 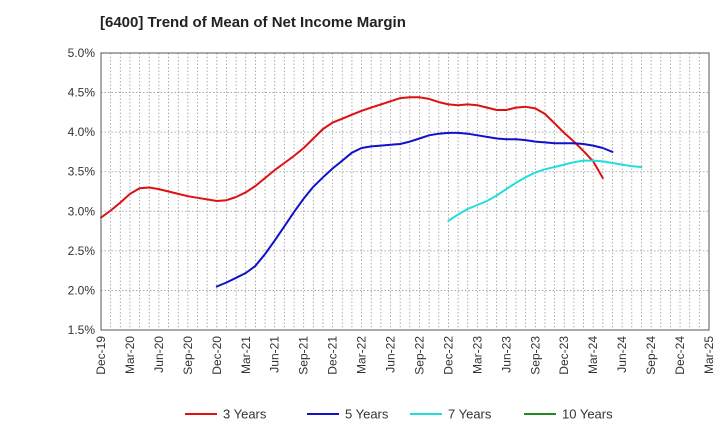 What do you see at coordinates (82, 251) in the screenshot?
I see `y-tick-label: 2.5%` at bounding box center [82, 251].